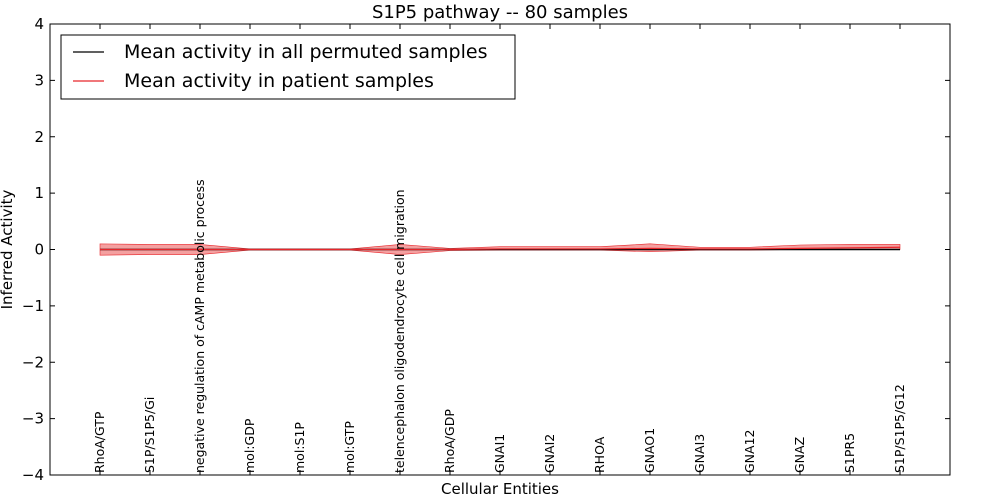  Describe the element at coordinates (149, 435) in the screenshot. I see `category-label: S1P/S1P5/Gi` at that location.